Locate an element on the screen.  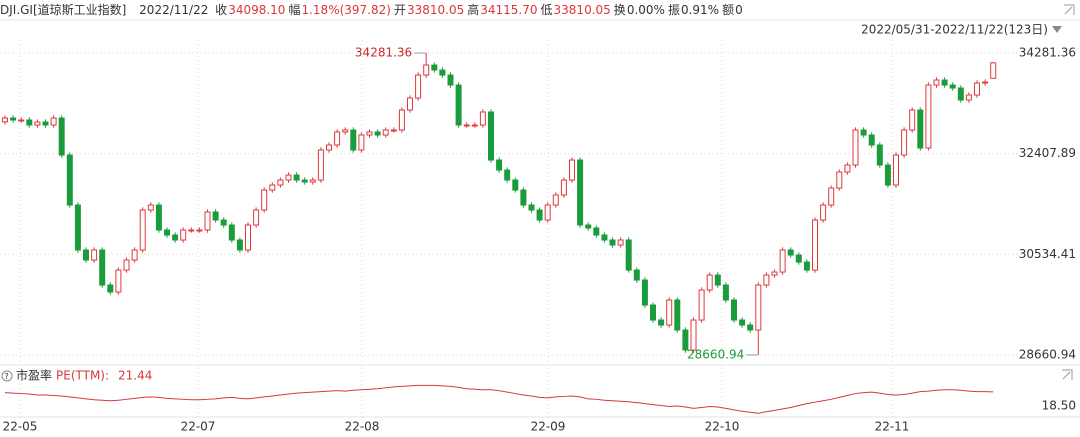
x-tick-label: 22-08 is located at coordinates (362, 427).